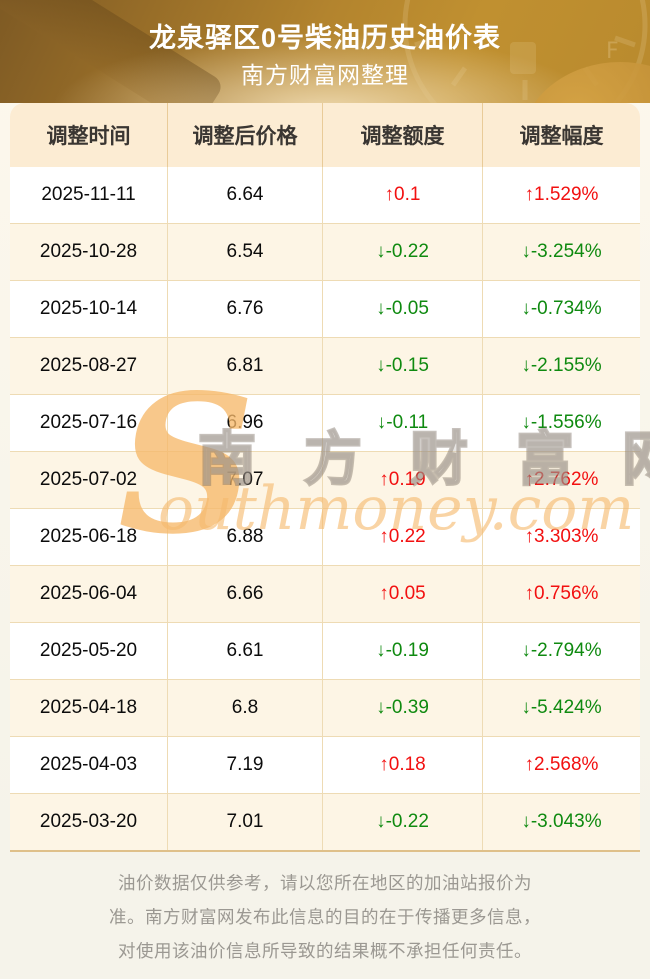 The width and height of the screenshot is (650, 979). What do you see at coordinates (245, 537) in the screenshot?
I see `cell-price: 6.88` at bounding box center [245, 537].